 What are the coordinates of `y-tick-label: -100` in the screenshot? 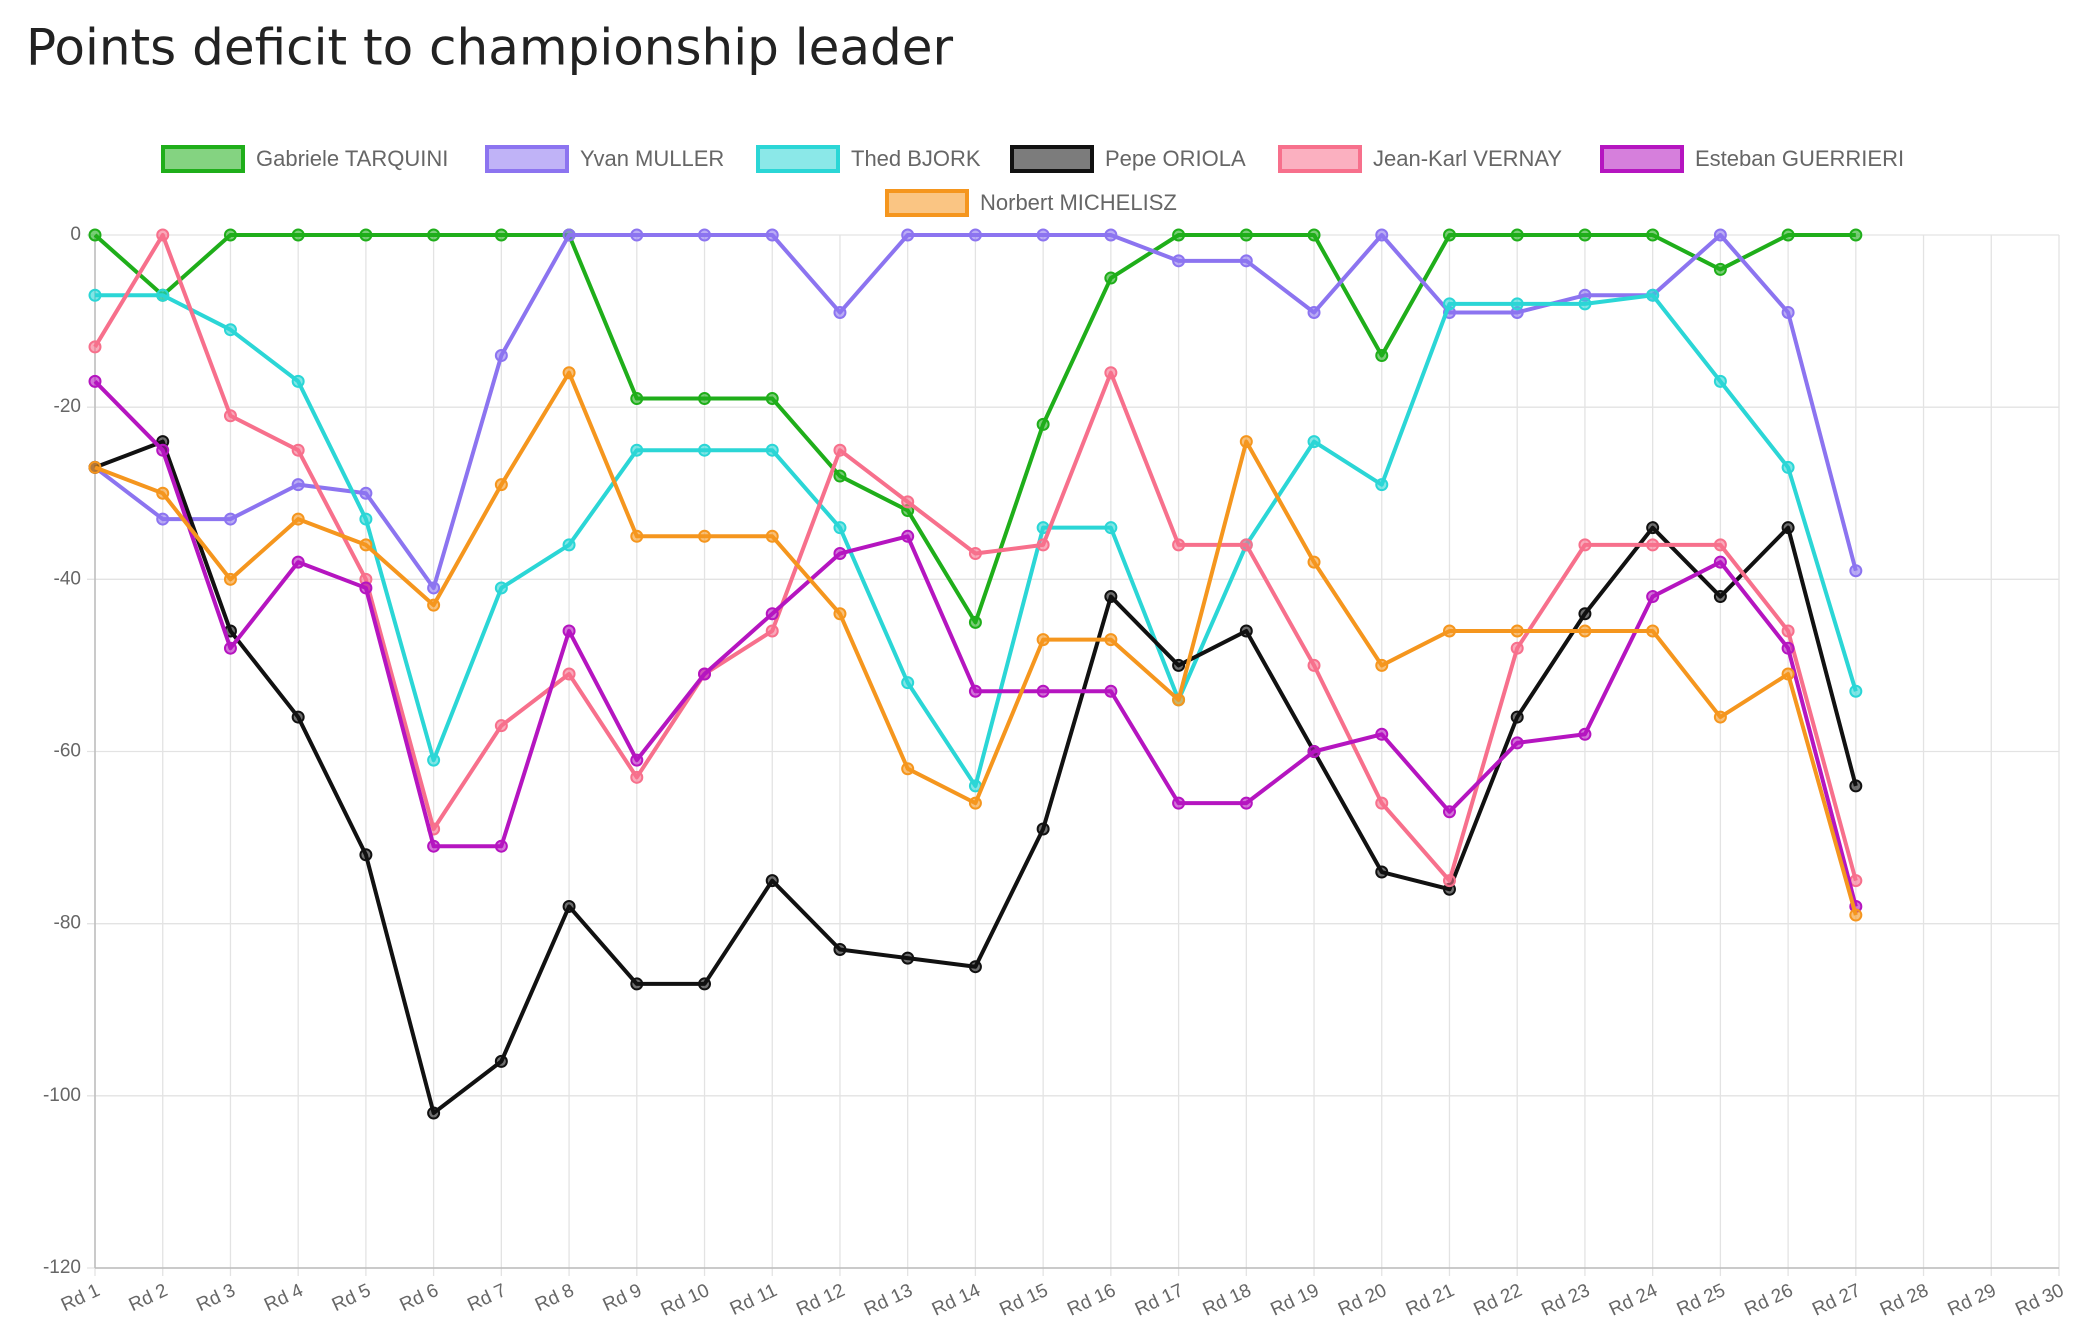 It's located at (62, 1095).